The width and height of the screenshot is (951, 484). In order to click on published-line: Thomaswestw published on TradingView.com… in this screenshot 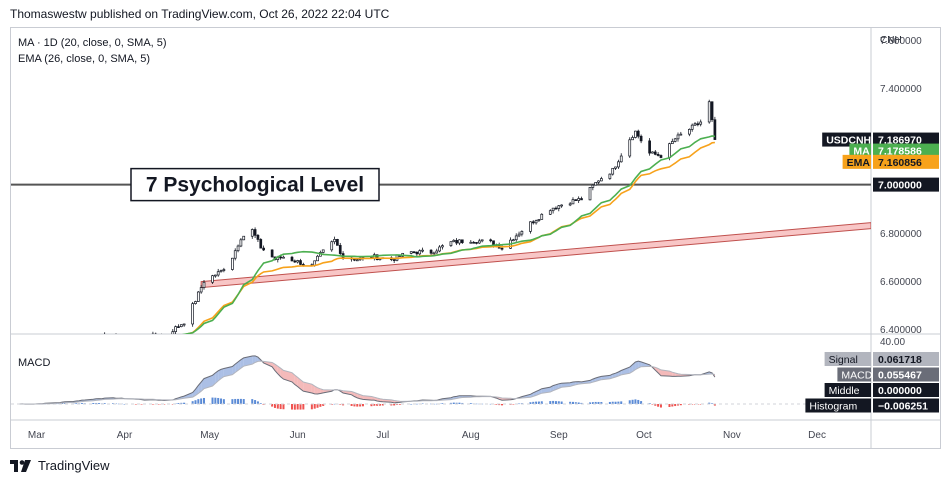, I will do `click(200, 14)`.